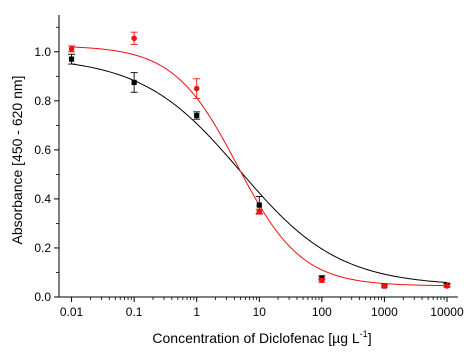  What do you see at coordinates (42, 101) in the screenshot?
I see `y-tick-label: 0.8` at bounding box center [42, 101].